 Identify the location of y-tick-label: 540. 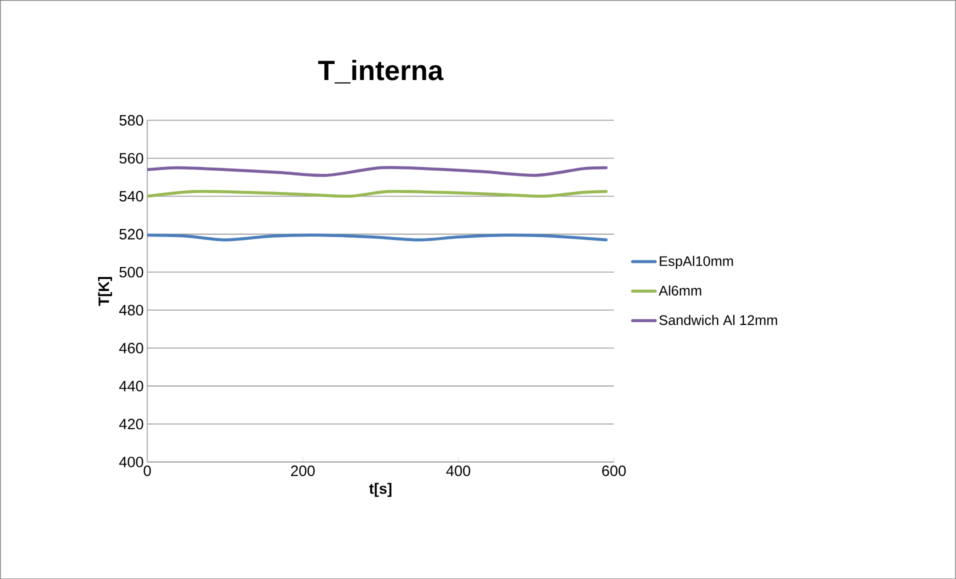
(131, 196).